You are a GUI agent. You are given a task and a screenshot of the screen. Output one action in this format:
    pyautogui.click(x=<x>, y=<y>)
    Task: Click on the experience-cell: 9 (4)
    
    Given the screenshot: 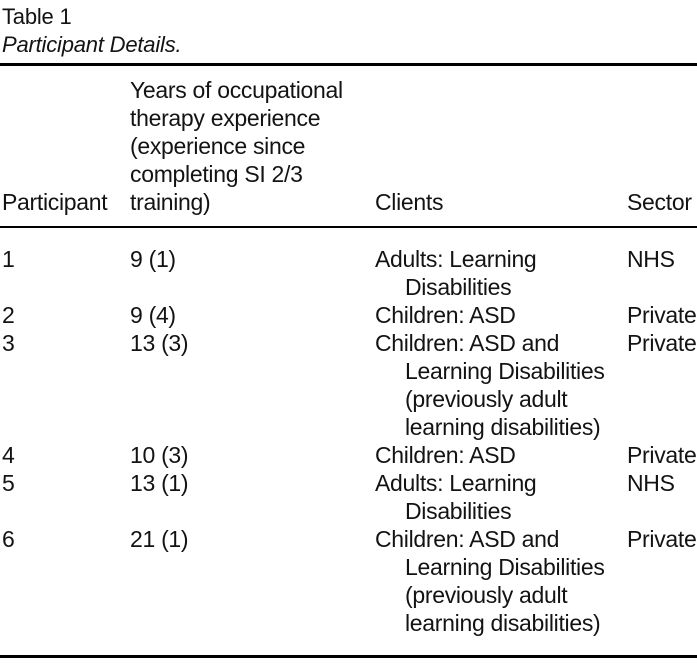 What is the action you would take?
    pyautogui.click(x=153, y=315)
    